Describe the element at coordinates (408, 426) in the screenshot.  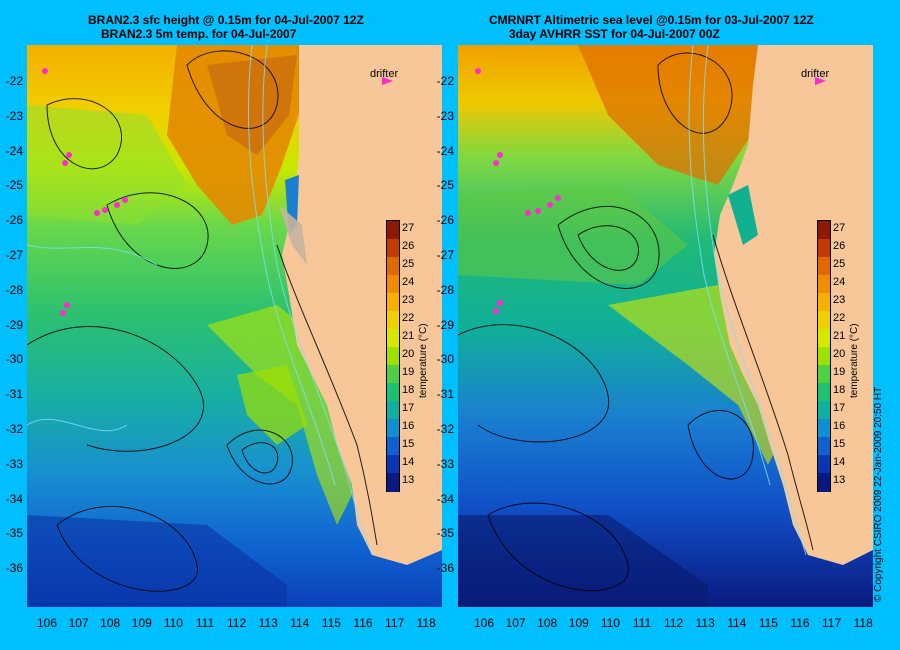
I see `colorbar-tick-label: 16` at that location.